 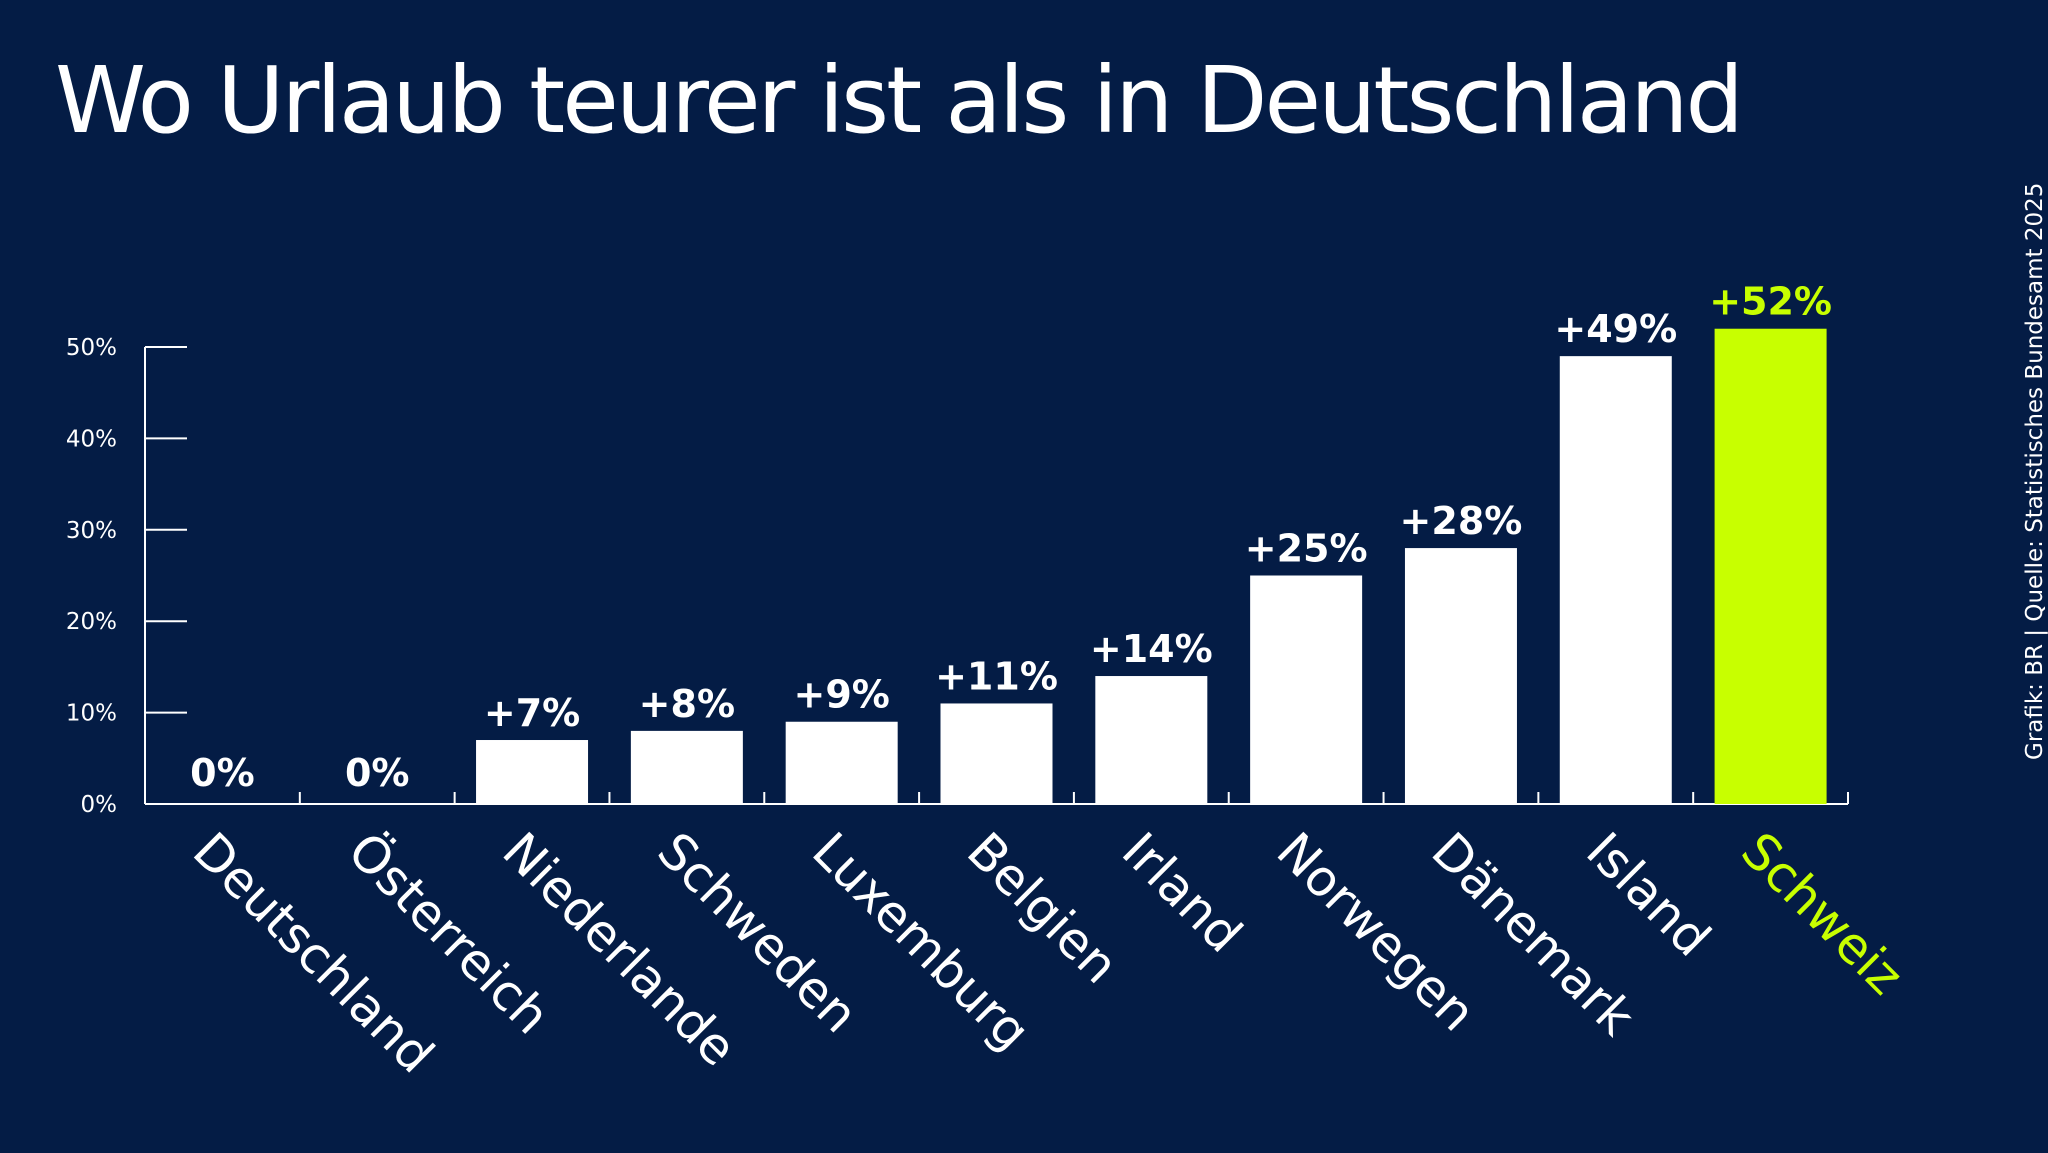 I want to click on value-label: +49%, so click(x=1615, y=329).